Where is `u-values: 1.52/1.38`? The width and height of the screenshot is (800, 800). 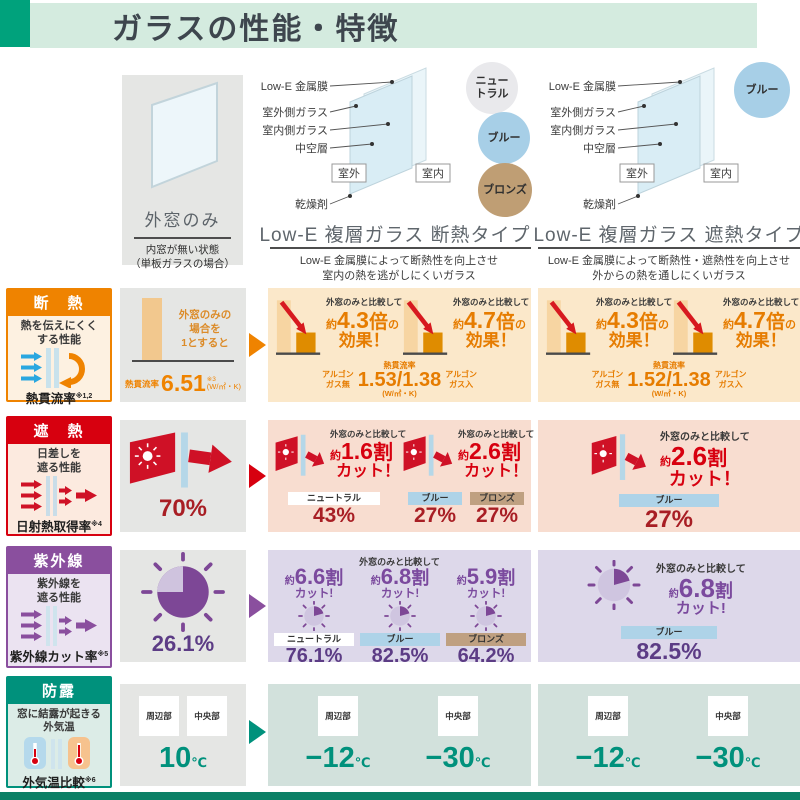 u-values: 1.52/1.38 is located at coordinates (669, 380).